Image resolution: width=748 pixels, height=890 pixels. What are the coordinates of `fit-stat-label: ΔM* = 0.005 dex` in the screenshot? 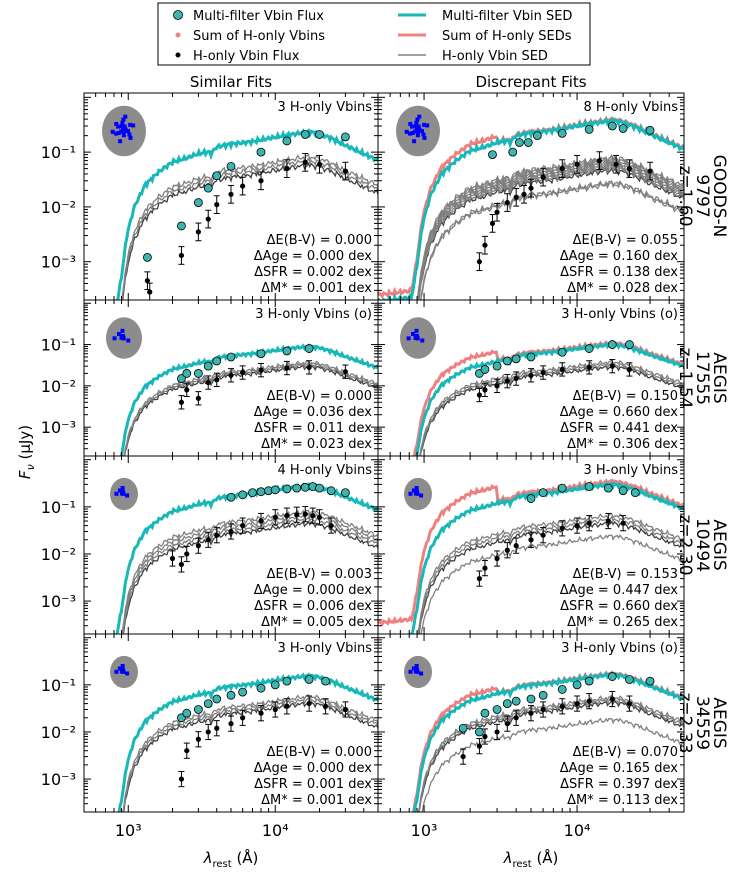 It's located at (316, 622).